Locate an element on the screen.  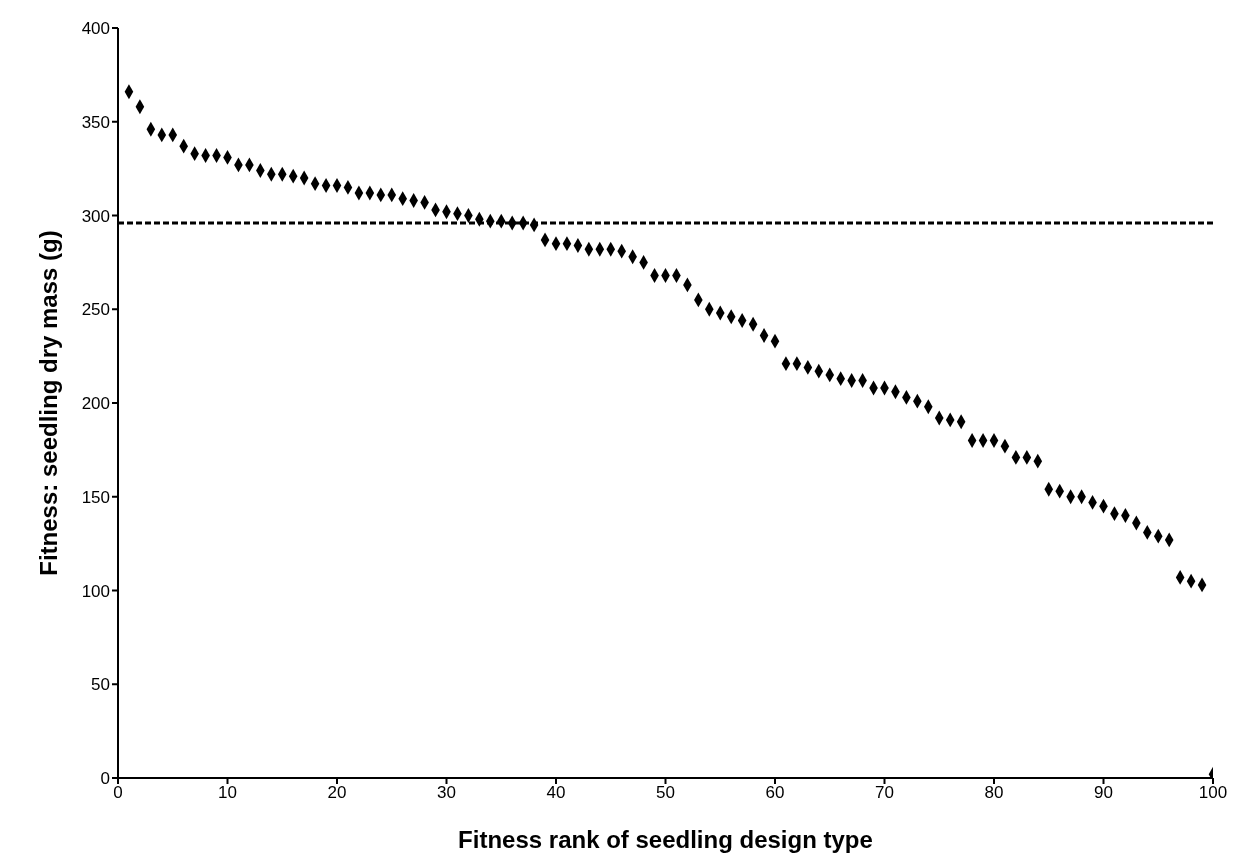
y-axis-title: Fitness: seedling dry mass (g) is located at coordinates (48, 403).